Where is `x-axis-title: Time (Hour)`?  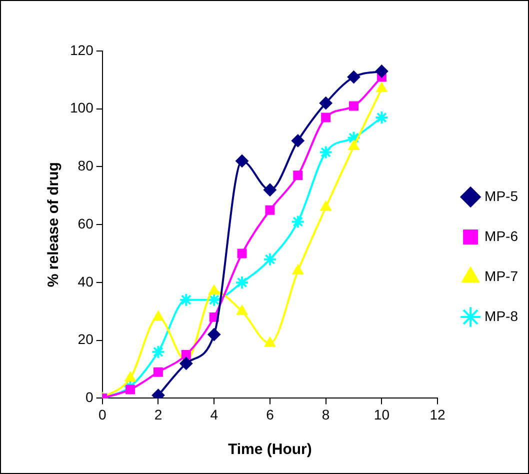 x-axis-title: Time (Hour) is located at coordinates (270, 449).